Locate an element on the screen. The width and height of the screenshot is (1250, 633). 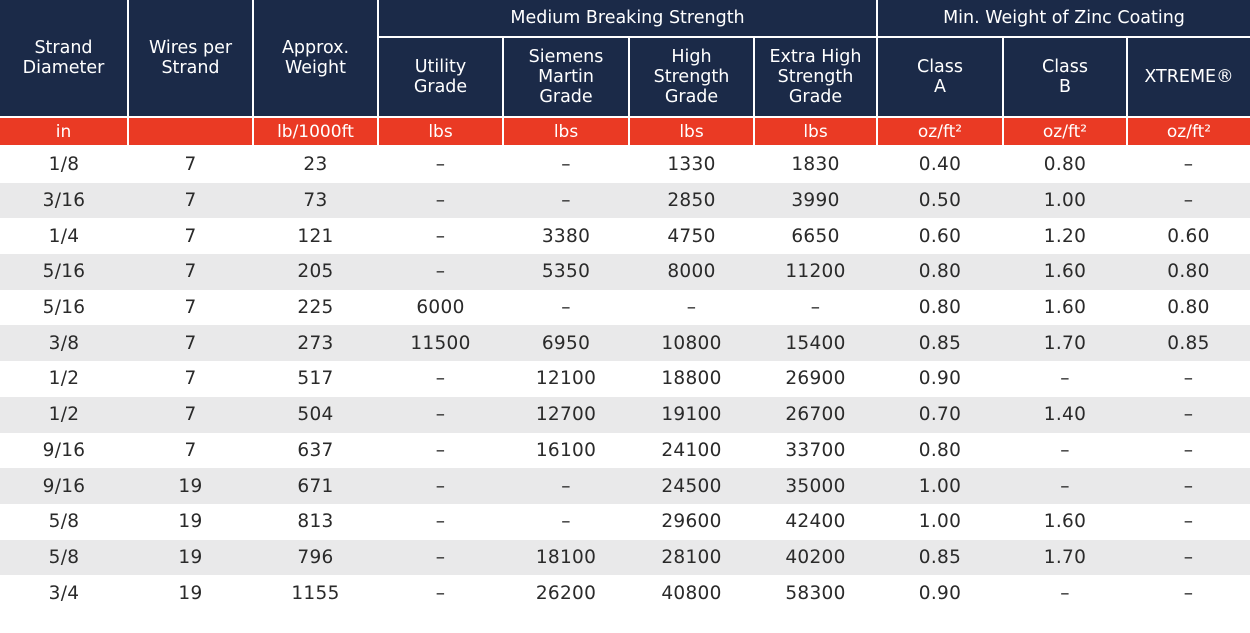
col-header-class-b: Class B is located at coordinates (1065, 77).